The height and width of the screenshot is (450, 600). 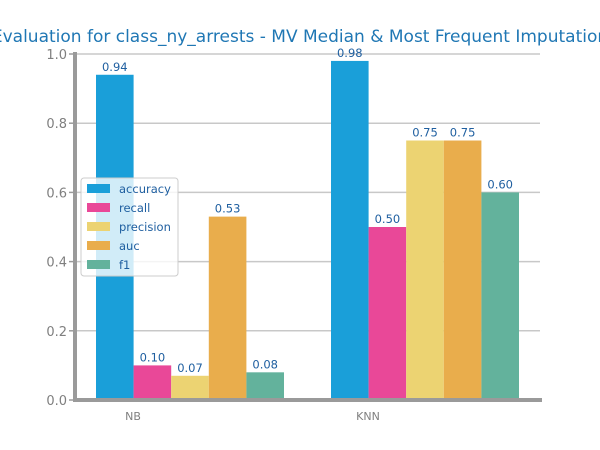 What do you see at coordinates (500, 296) in the screenshot?
I see `bar-knn-f1` at bounding box center [500, 296].